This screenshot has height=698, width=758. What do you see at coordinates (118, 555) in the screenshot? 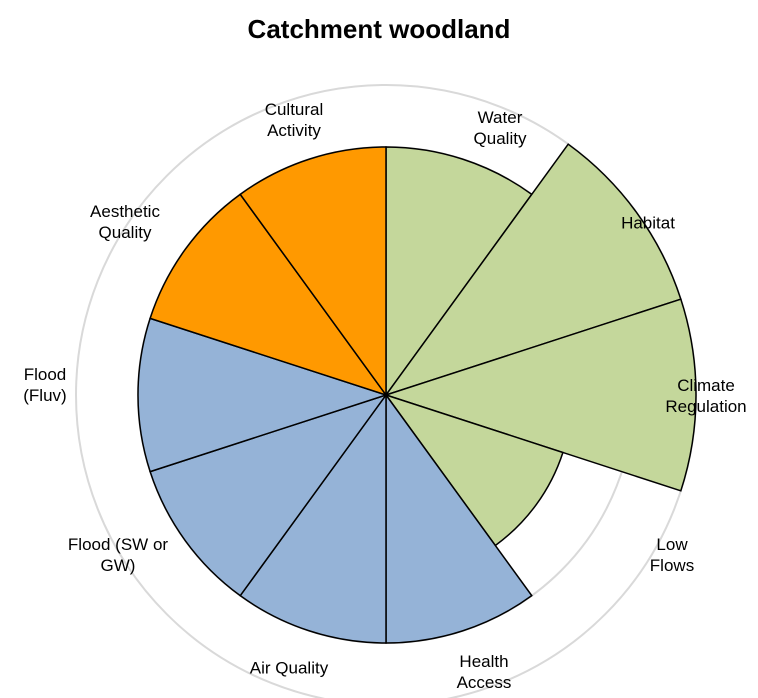
I see `category-label: Flood (SW or GW)` at bounding box center [118, 555].